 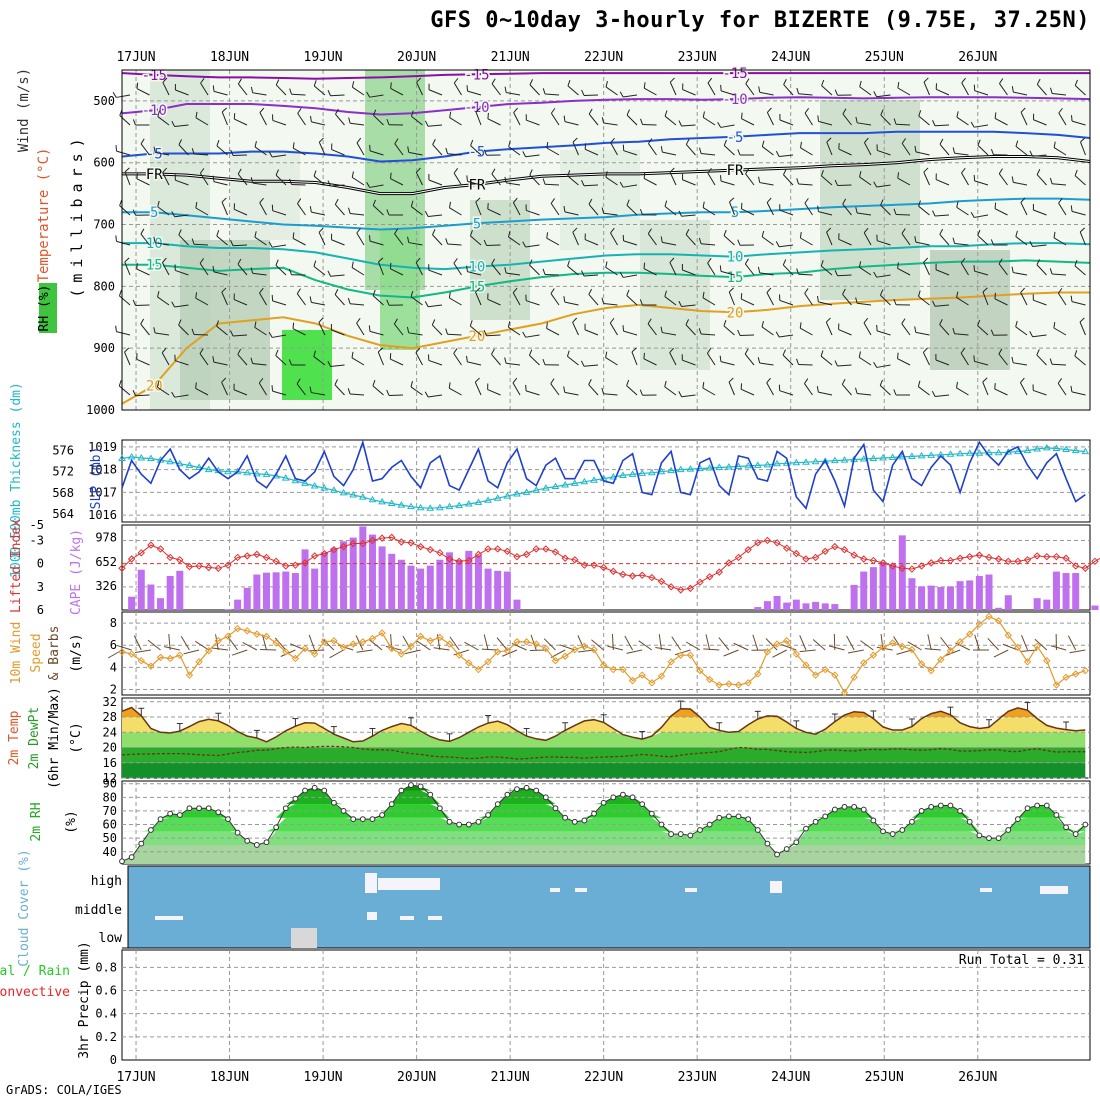 I want to click on temp-tick: 16, so click(x=110, y=763).